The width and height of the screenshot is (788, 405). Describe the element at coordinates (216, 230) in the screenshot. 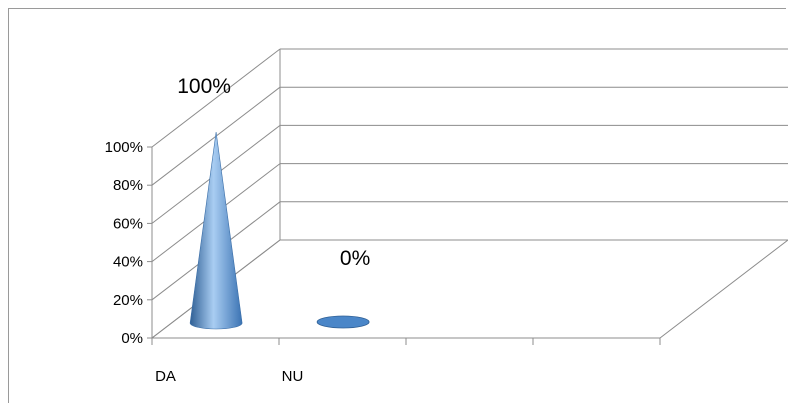

I see `cone-bar` at that location.